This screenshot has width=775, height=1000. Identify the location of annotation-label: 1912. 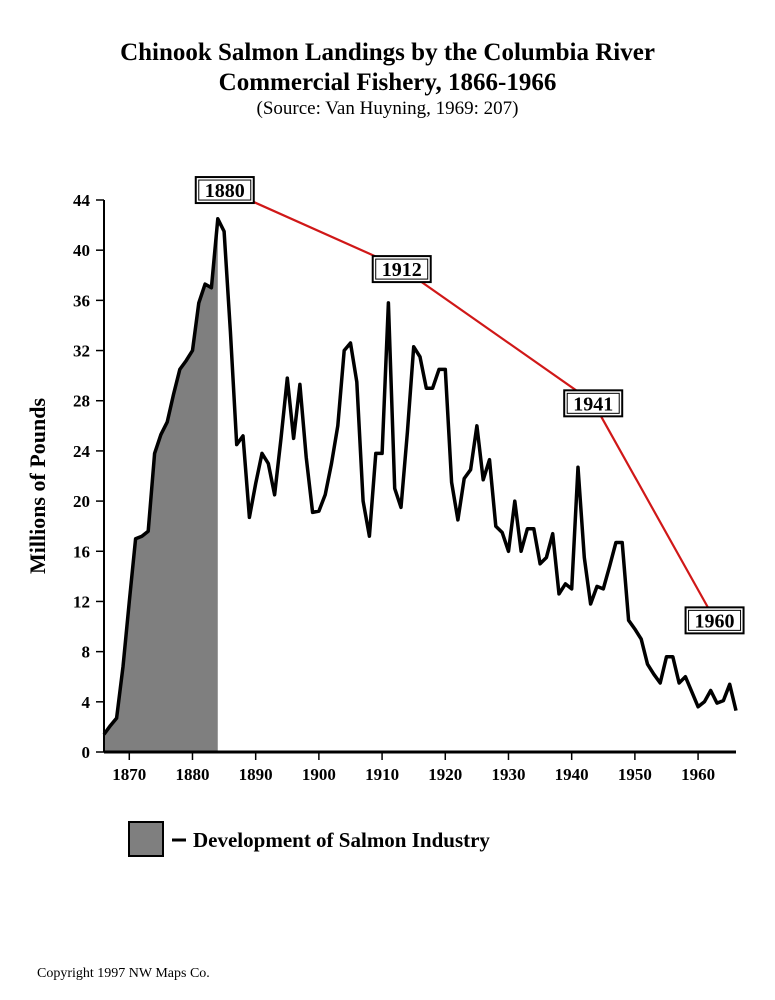
(402, 270).